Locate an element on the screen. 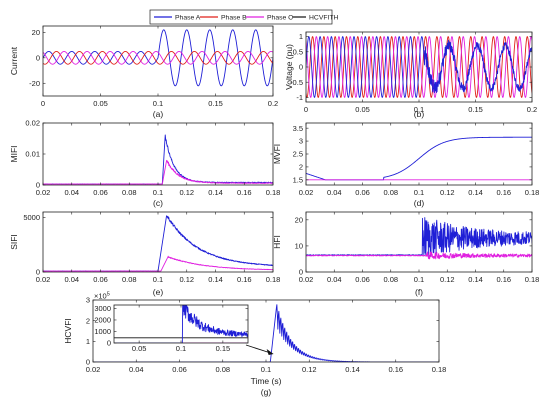  panel-g-xtick-label: 0.12 is located at coordinates (309, 369).